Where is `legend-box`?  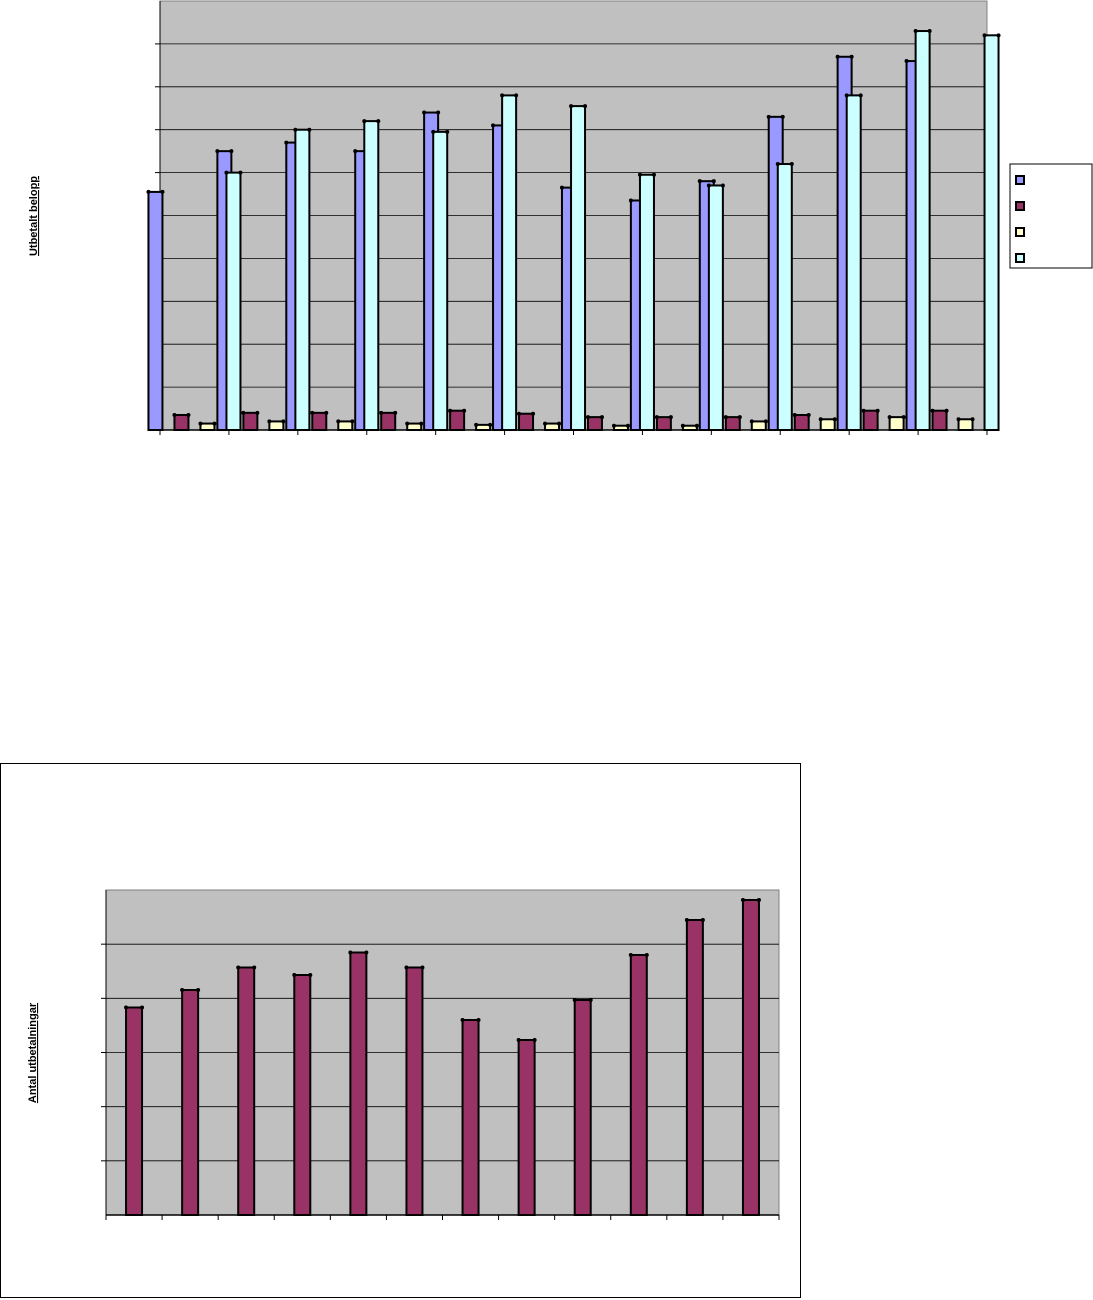 legend-box is located at coordinates (1051, 216).